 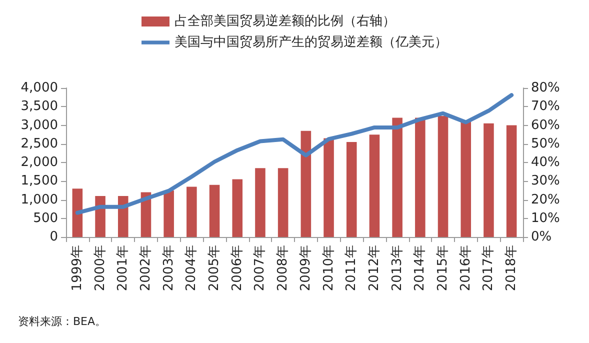 What do you see at coordinates (39, 144) in the screenshot?
I see `y-tick-label: 2,500` at bounding box center [39, 144].